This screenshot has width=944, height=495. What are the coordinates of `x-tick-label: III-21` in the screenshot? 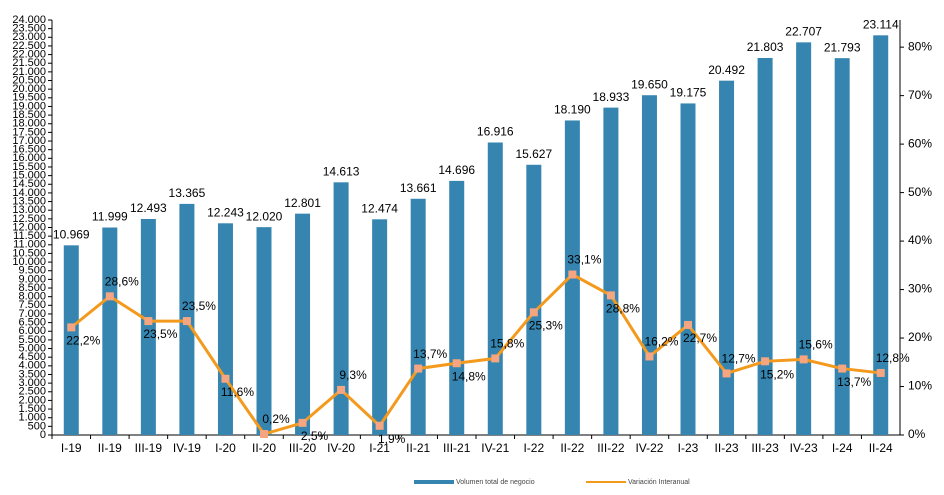 It's located at (457, 448).